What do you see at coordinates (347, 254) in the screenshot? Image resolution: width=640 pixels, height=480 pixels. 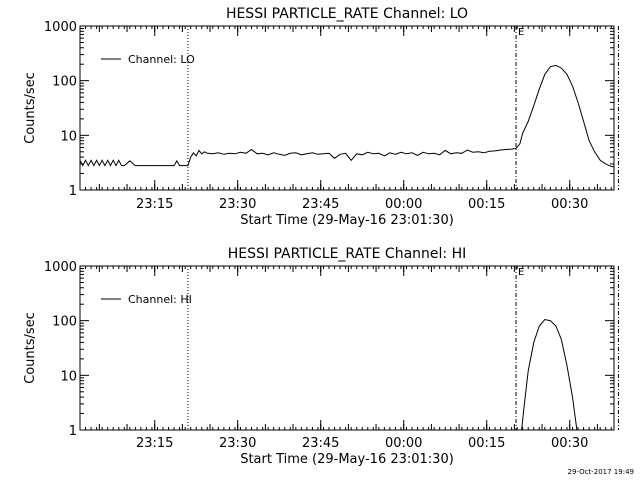 I see `chart-title: HESSI PARTICLE_RATE Channel: HI` at bounding box center [347, 254].